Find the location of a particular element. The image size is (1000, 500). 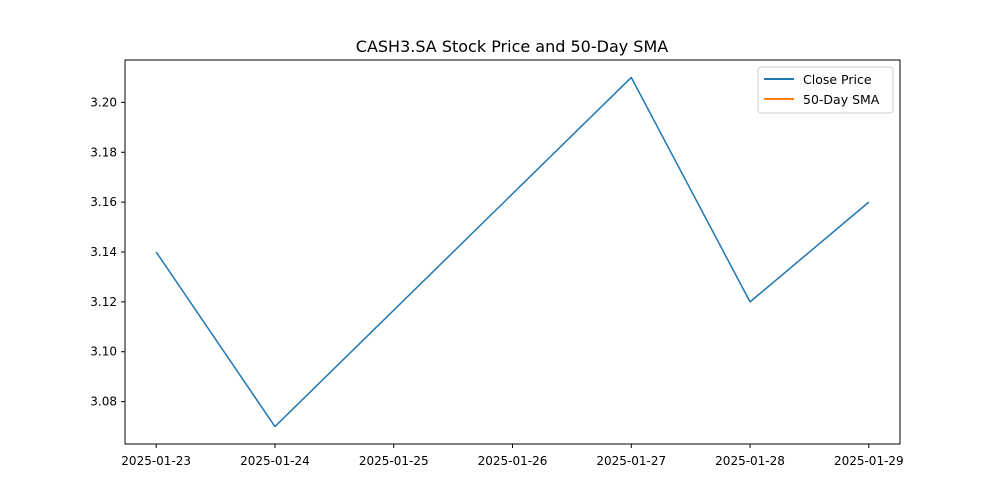

x-tick-label: 2025-01-27 is located at coordinates (631, 461).